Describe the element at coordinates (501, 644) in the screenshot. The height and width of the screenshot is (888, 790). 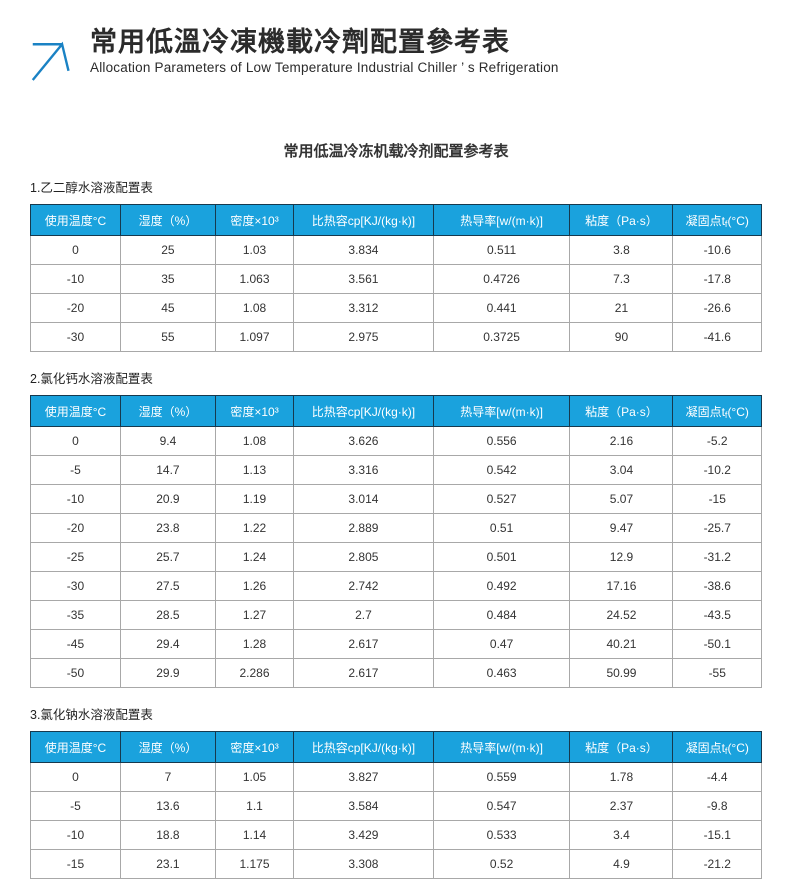
I see `table-cell: 0.47` at that location.